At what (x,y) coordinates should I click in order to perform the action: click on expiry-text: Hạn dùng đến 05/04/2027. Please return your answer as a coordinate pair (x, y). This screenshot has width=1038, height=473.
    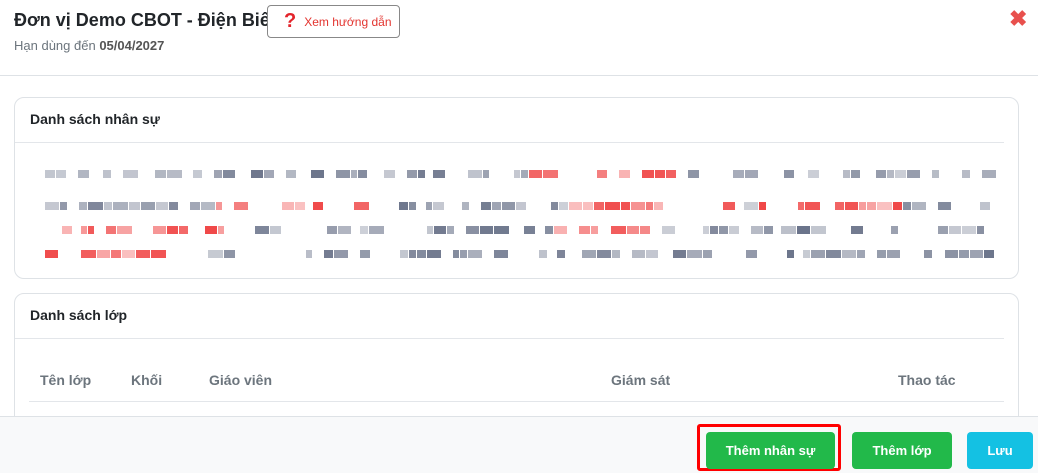
    Looking at the image, I should click on (89, 45).